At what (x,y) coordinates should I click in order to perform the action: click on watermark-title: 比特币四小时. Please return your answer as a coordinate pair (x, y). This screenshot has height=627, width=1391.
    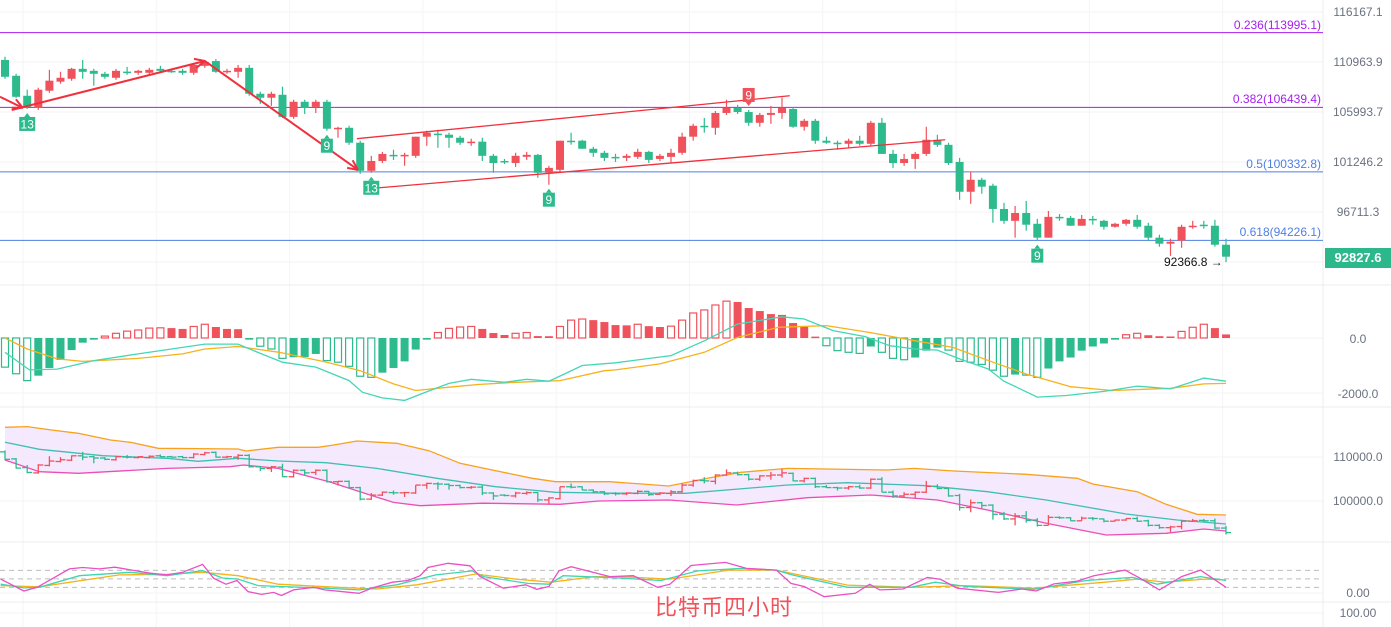
    Looking at the image, I should click on (724, 607).